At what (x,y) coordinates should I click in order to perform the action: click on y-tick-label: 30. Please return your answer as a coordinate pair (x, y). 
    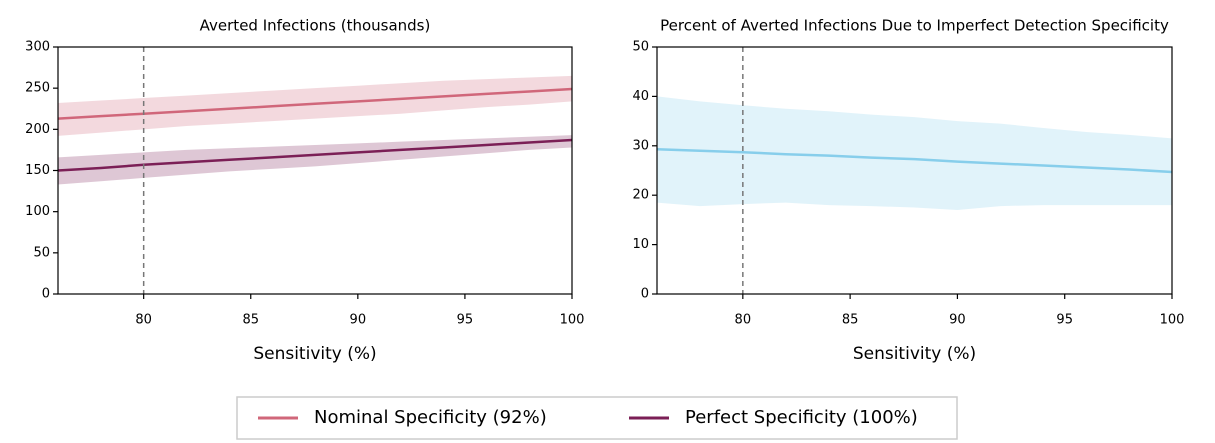
    Looking at the image, I should click on (640, 145).